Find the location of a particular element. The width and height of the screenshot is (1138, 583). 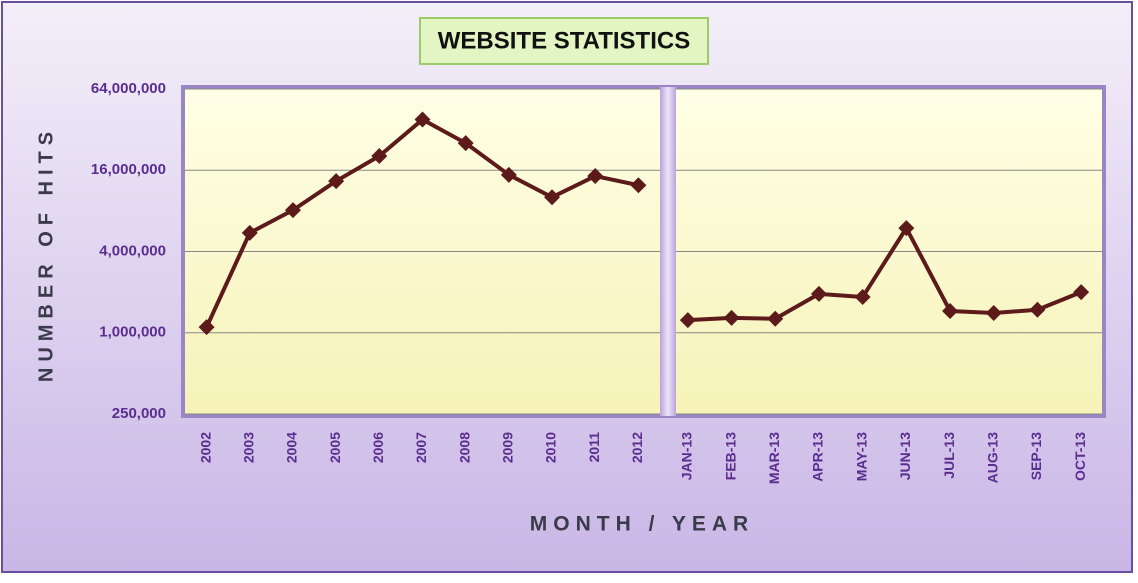

x-tick-label: 2007 is located at coordinates (421, 447).